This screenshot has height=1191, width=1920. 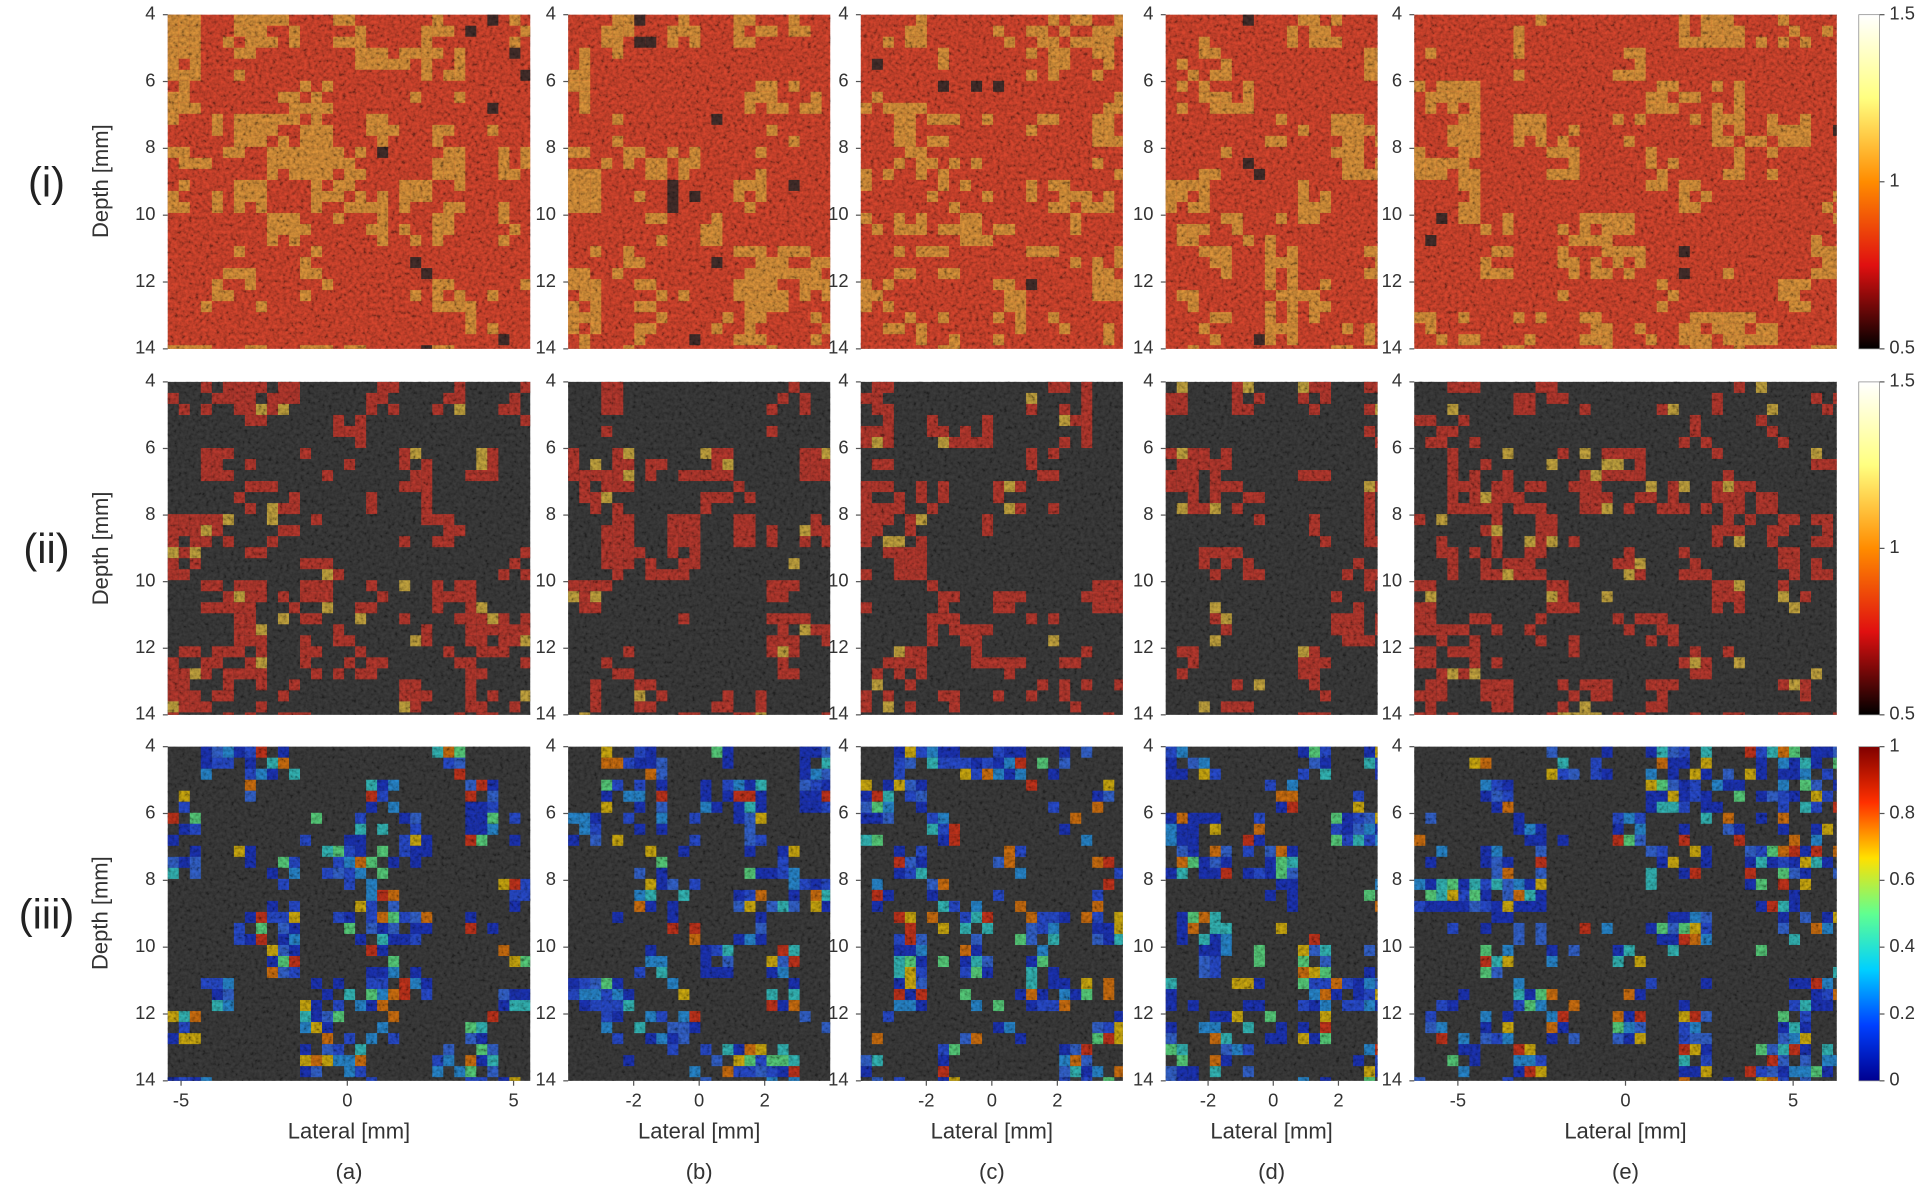 I want to click on x-tick-label: -5, so click(x=1458, y=1099).